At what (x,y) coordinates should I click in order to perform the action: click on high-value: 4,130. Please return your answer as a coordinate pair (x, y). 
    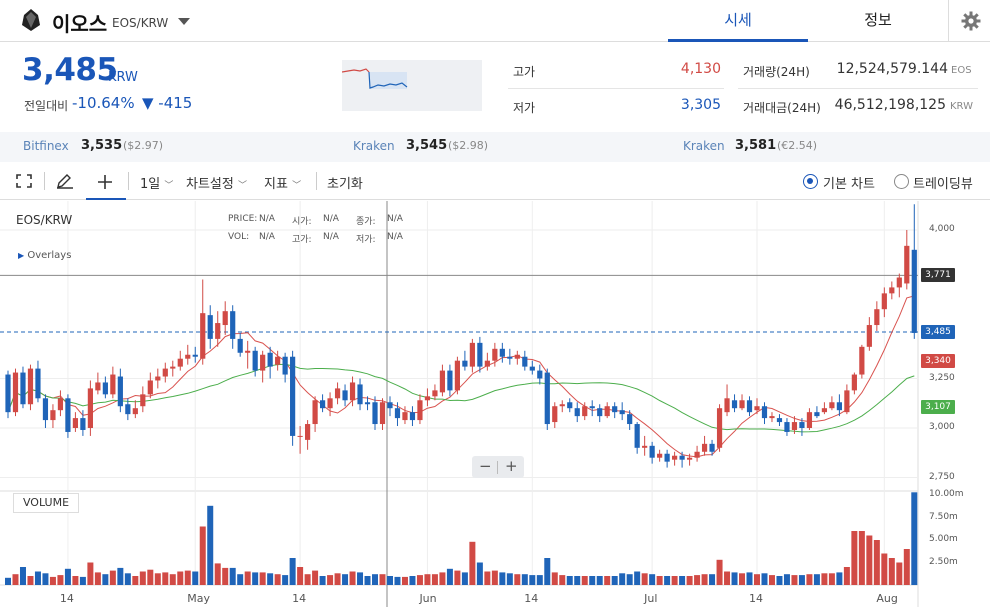
    Looking at the image, I should click on (700, 69).